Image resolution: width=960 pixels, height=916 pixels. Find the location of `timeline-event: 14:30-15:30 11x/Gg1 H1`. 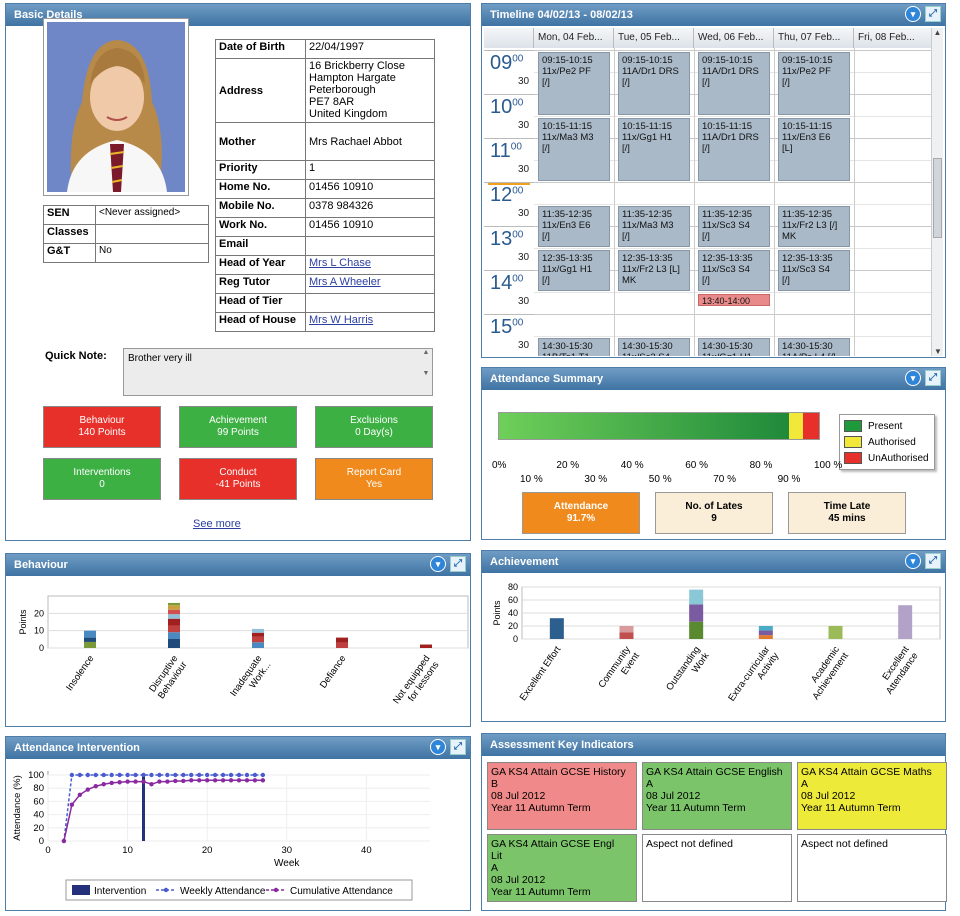

timeline-event: 14:30-15:30 11x/Gg1 H1 is located at coordinates (734, 347).